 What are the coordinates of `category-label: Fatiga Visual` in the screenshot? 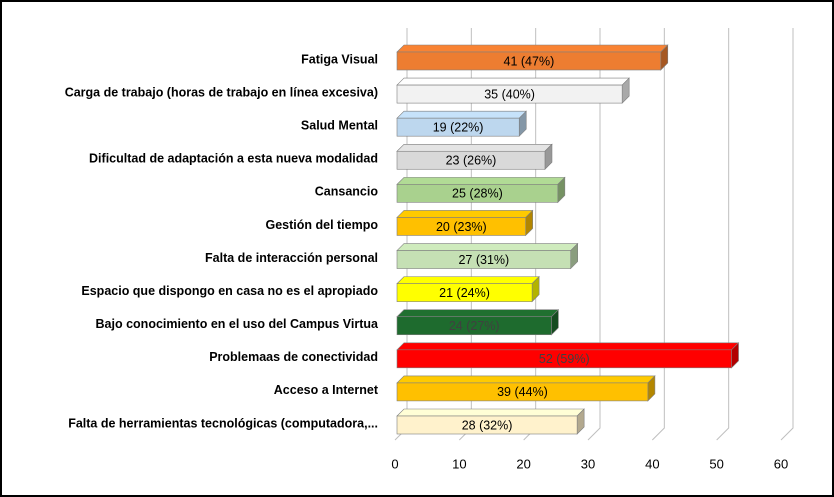 It's located at (339, 59).